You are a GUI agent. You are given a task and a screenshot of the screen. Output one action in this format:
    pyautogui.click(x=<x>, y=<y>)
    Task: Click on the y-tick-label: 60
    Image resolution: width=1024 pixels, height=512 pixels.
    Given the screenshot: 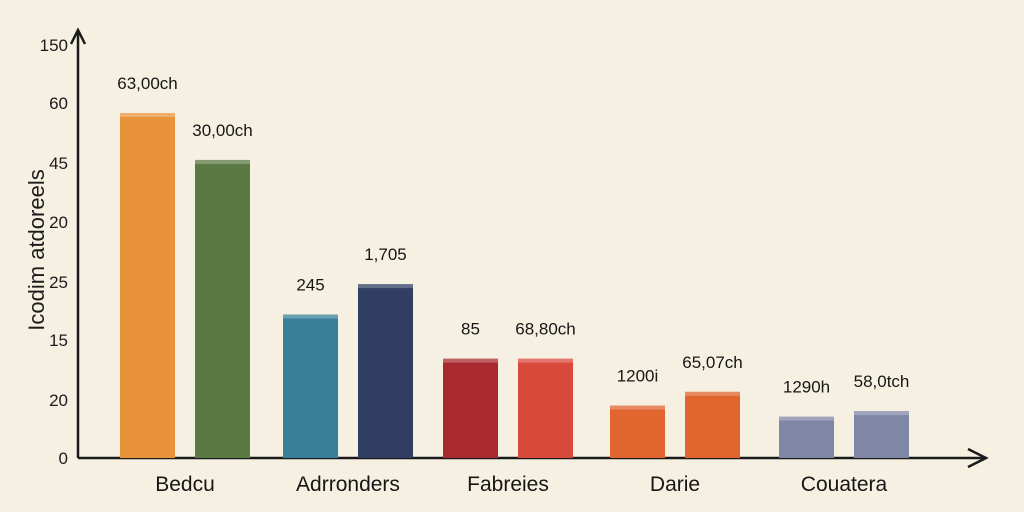 What is the action you would take?
    pyautogui.click(x=58, y=103)
    